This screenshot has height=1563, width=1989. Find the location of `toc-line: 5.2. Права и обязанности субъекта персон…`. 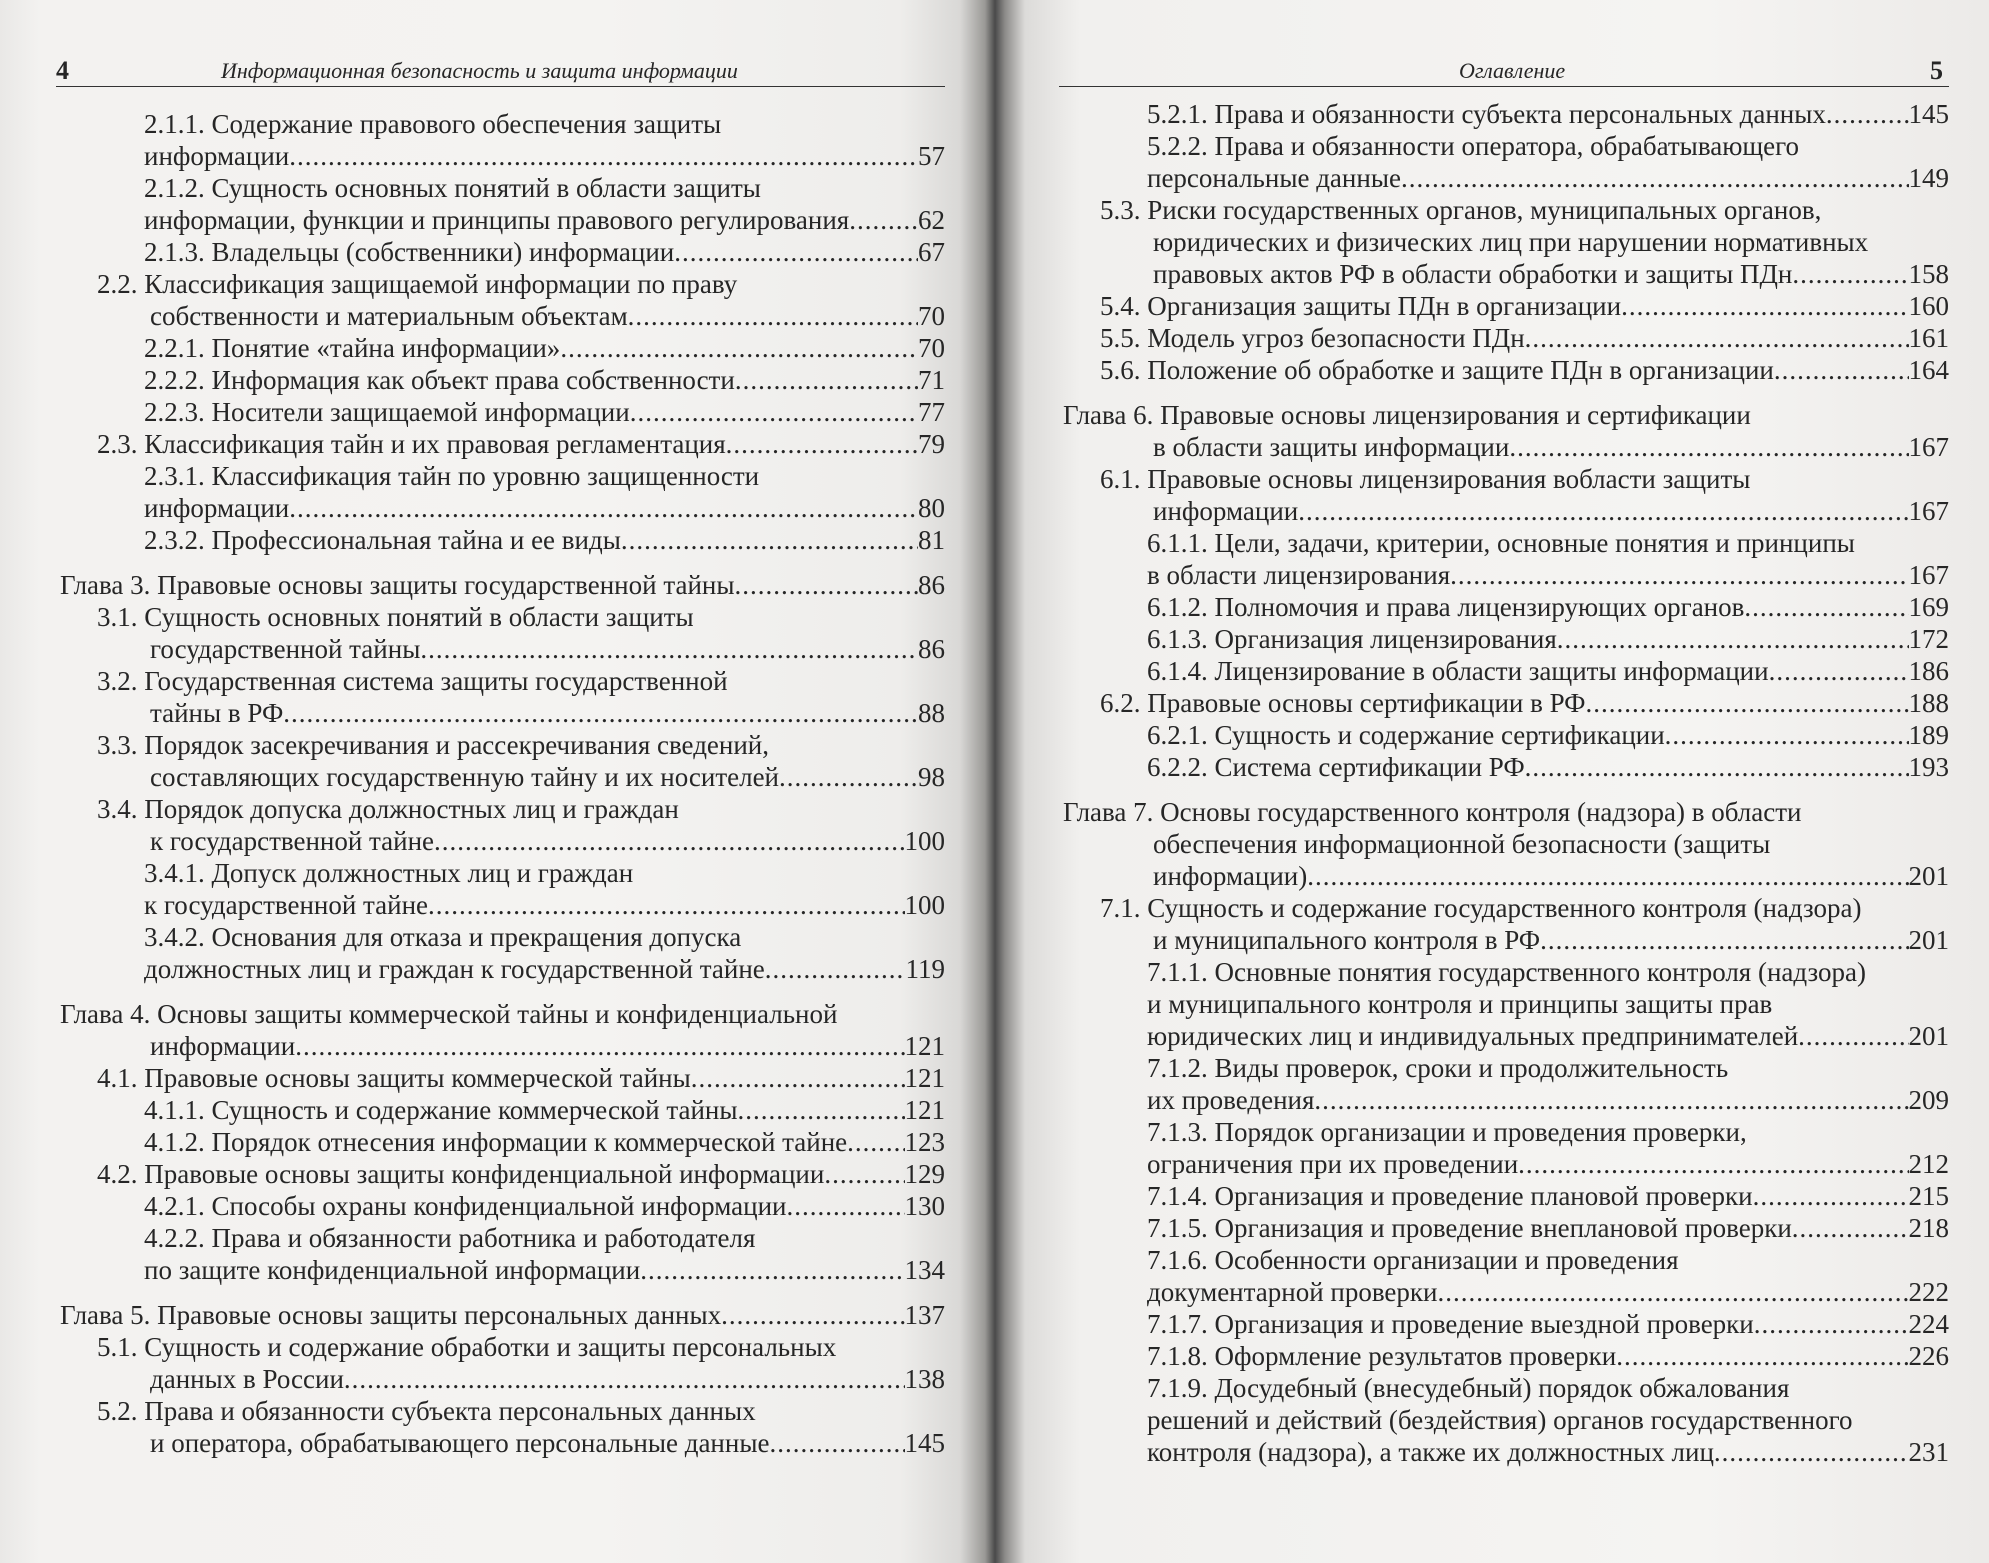

toc-line: 5.2. Права и обязанности субъекта персон… is located at coordinates (502, 1411).